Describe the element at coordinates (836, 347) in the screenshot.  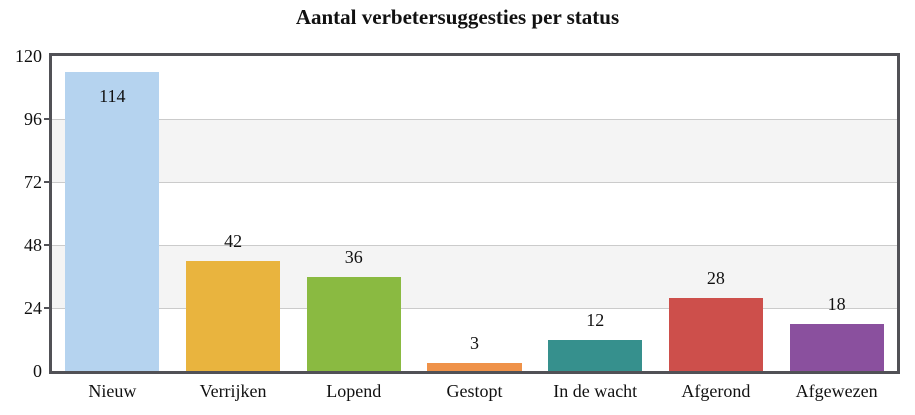
I see `bar-afgewezen` at that location.